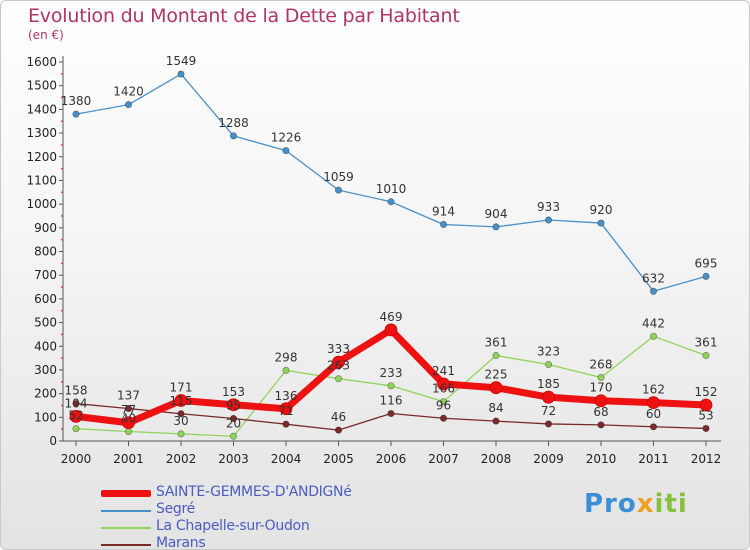  I want to click on y-tick-label: 1000, so click(41, 204).